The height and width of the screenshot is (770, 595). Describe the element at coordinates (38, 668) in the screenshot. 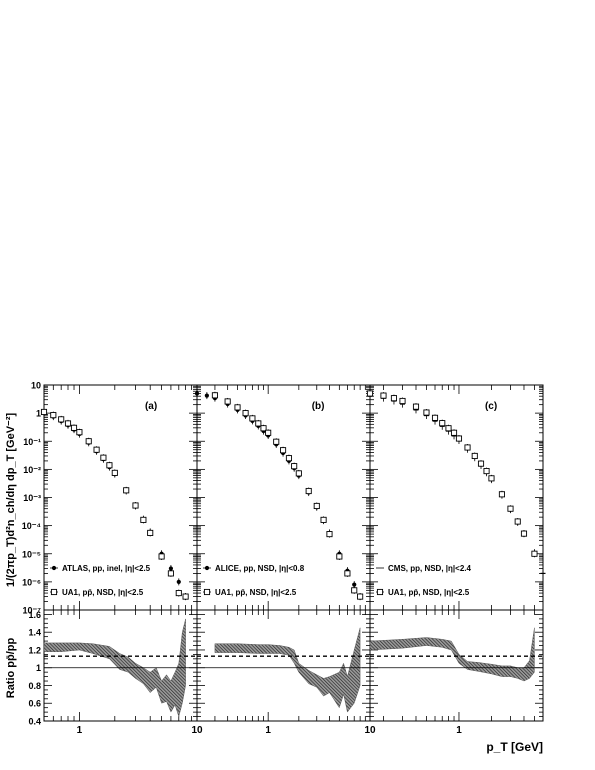

I see `ratio-y-tick-label: 1` at that location.